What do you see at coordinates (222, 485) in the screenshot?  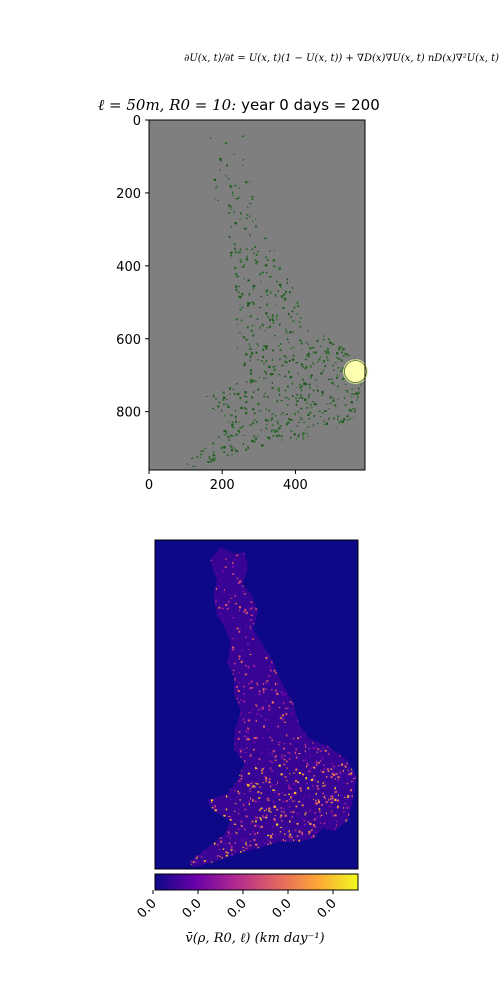 I see `x-tick-label: 200` at bounding box center [222, 485].